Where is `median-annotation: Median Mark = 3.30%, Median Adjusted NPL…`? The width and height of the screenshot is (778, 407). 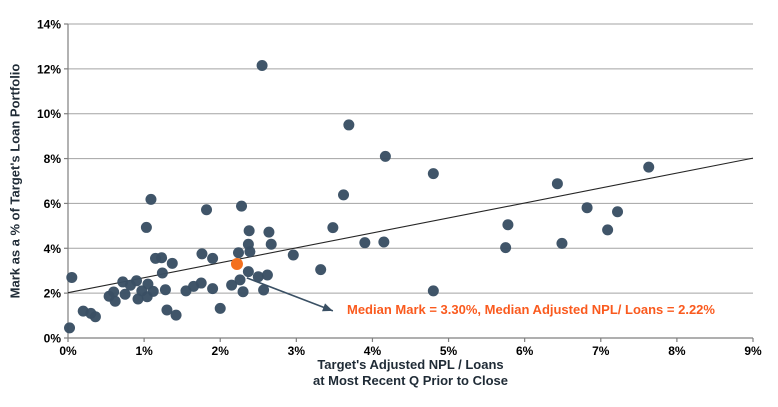 median-annotation: Median Mark = 3.30%, Median Adjusted NPL… is located at coordinates (531, 309).